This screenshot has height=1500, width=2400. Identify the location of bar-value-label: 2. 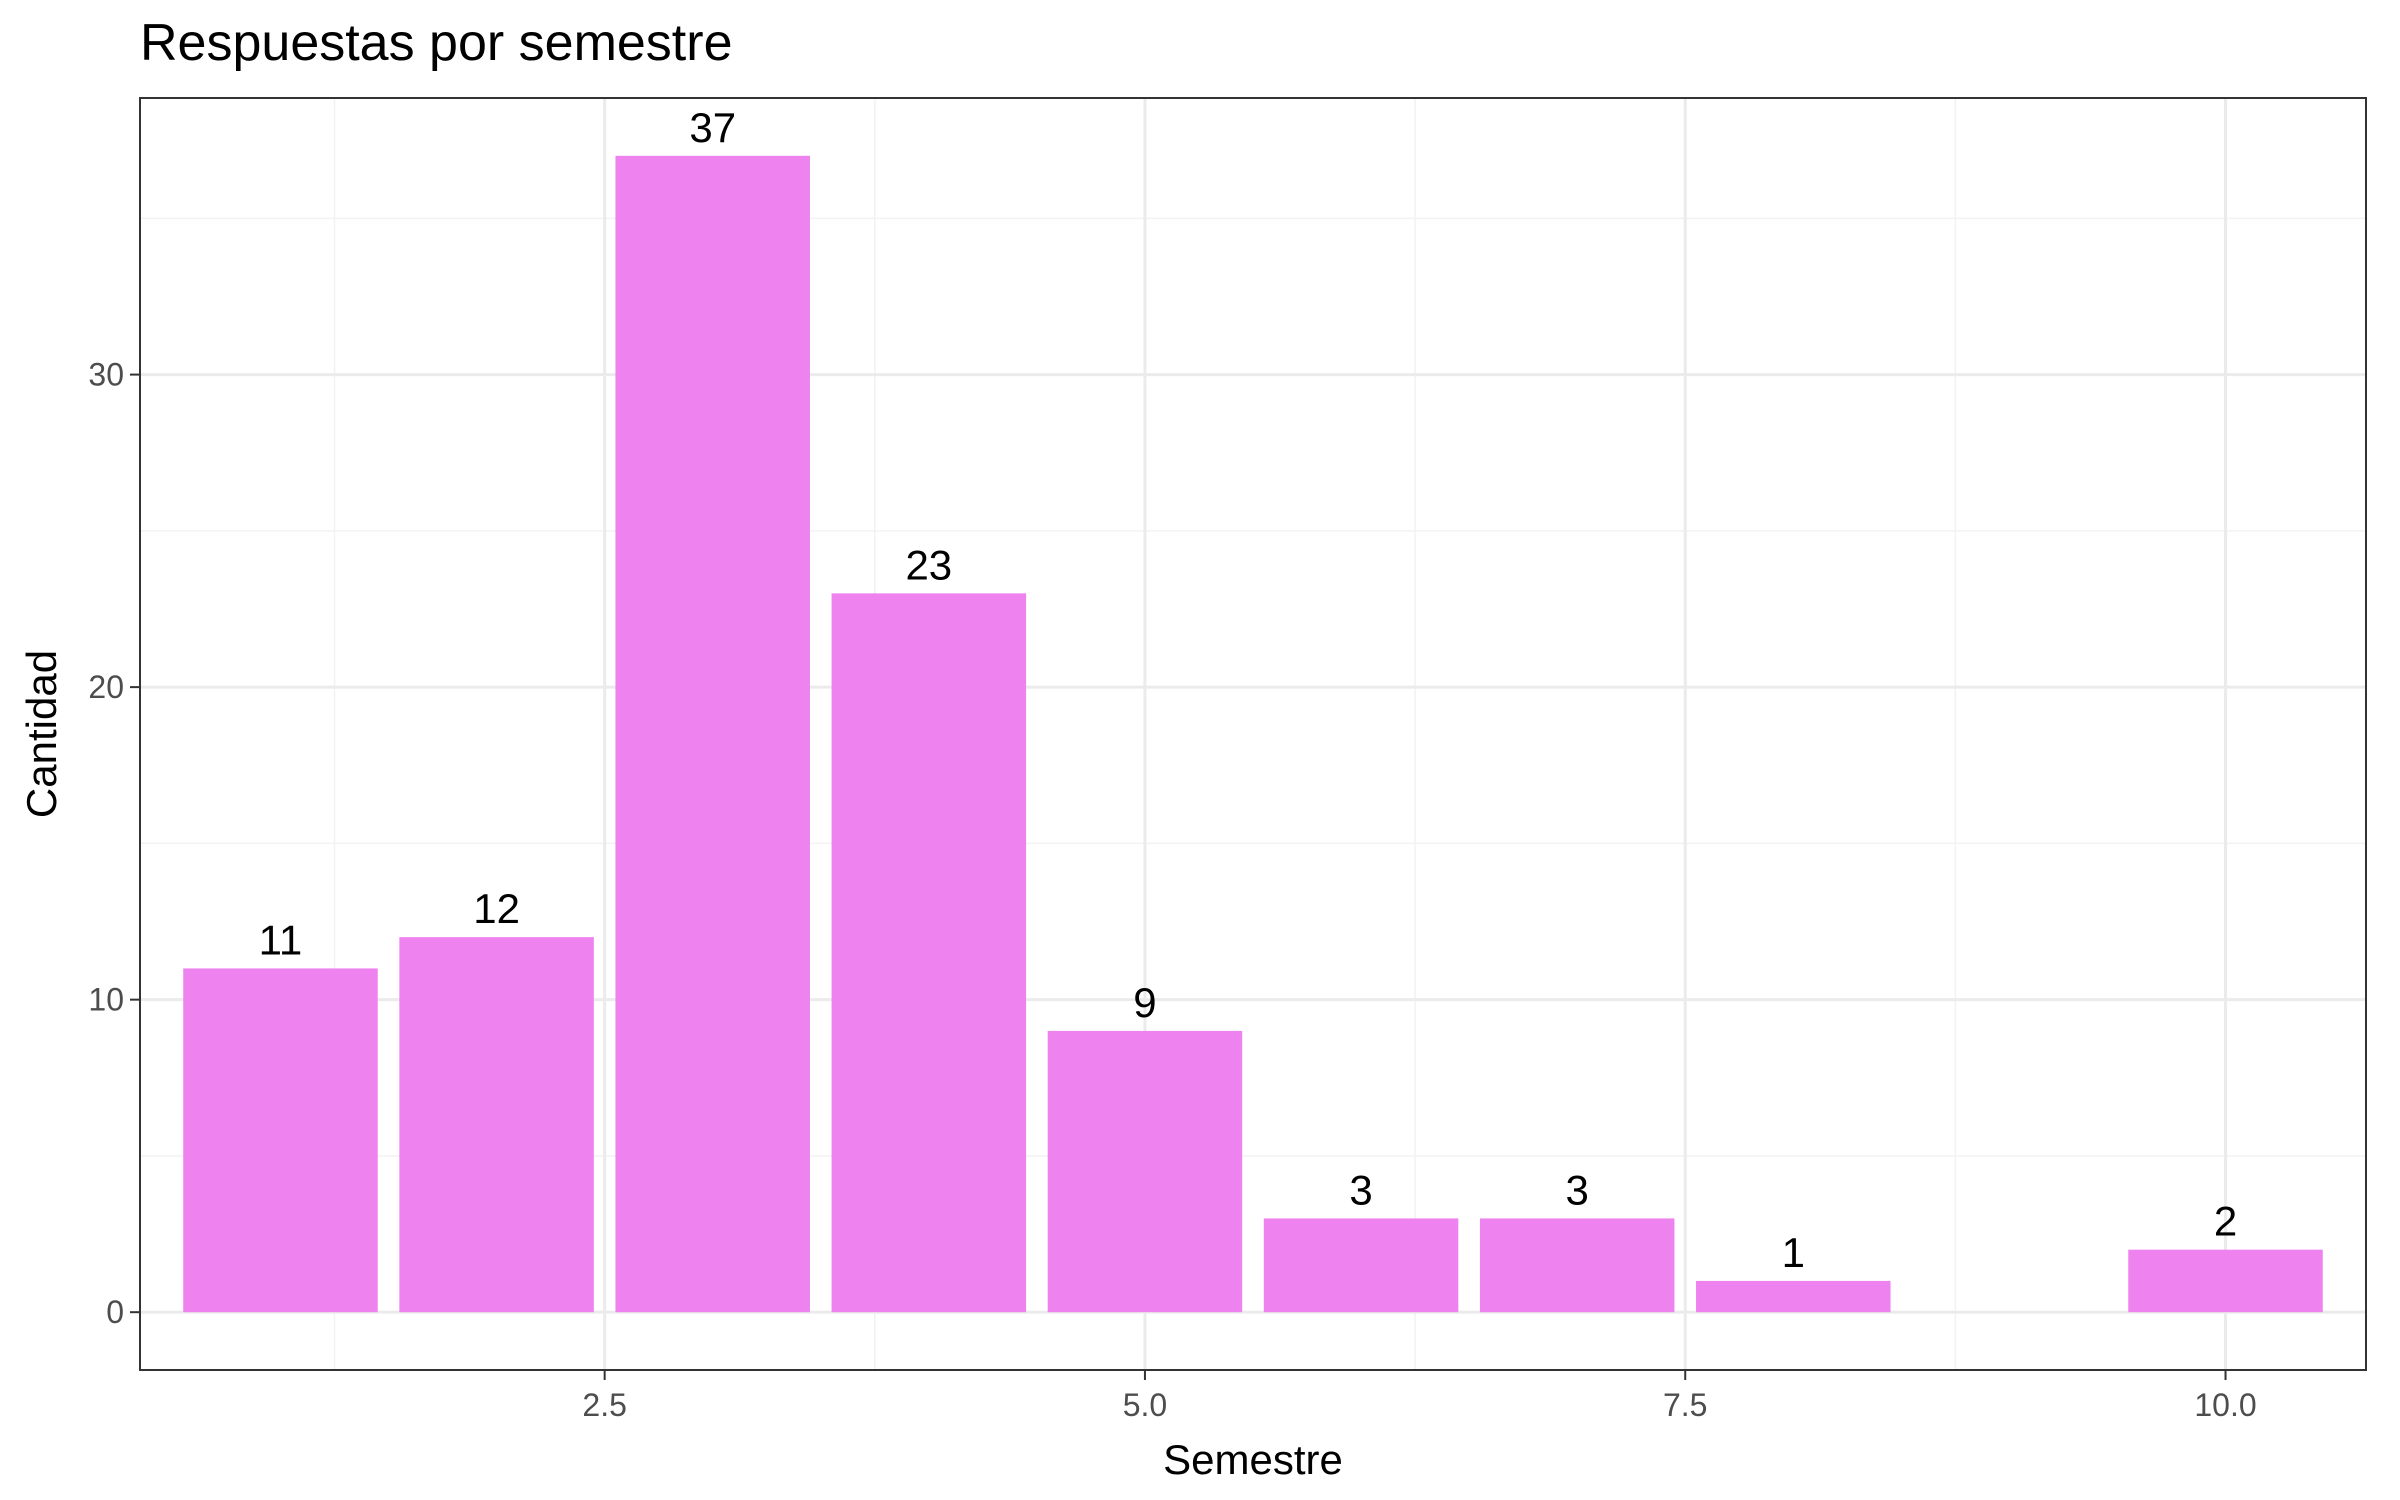
(2225, 1221).